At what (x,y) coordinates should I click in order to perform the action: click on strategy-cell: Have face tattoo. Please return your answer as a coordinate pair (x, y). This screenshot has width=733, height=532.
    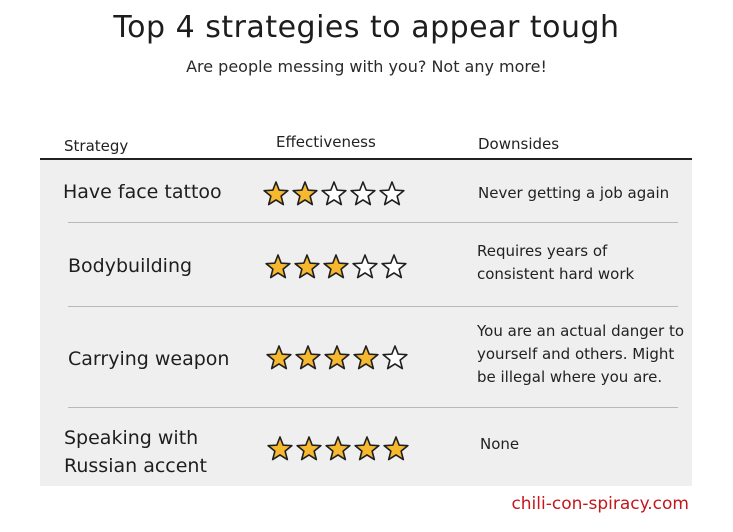
    Looking at the image, I should click on (142, 192).